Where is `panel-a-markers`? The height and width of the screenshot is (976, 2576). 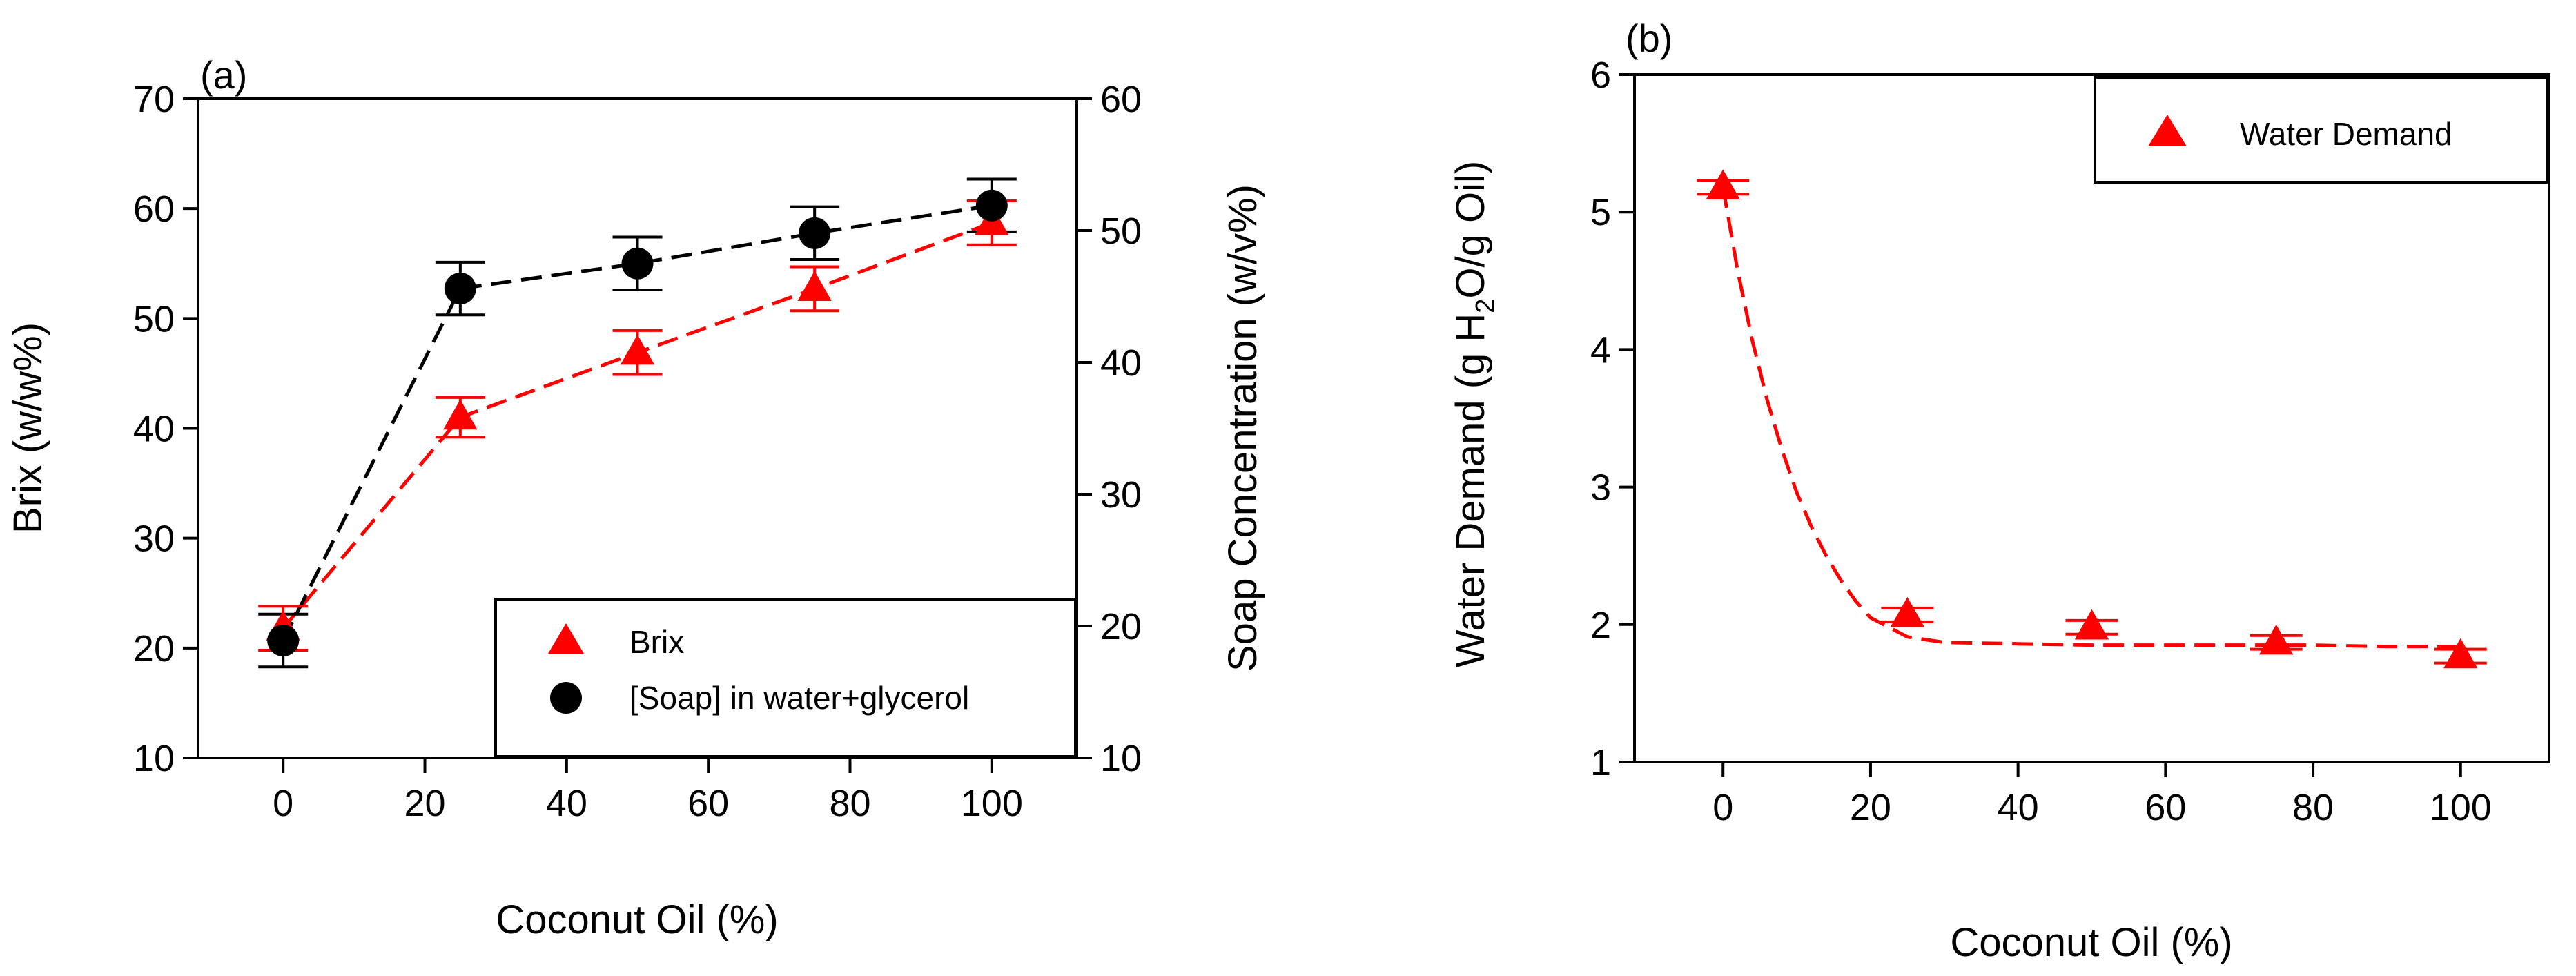
panel-a-markers is located at coordinates (637, 423).